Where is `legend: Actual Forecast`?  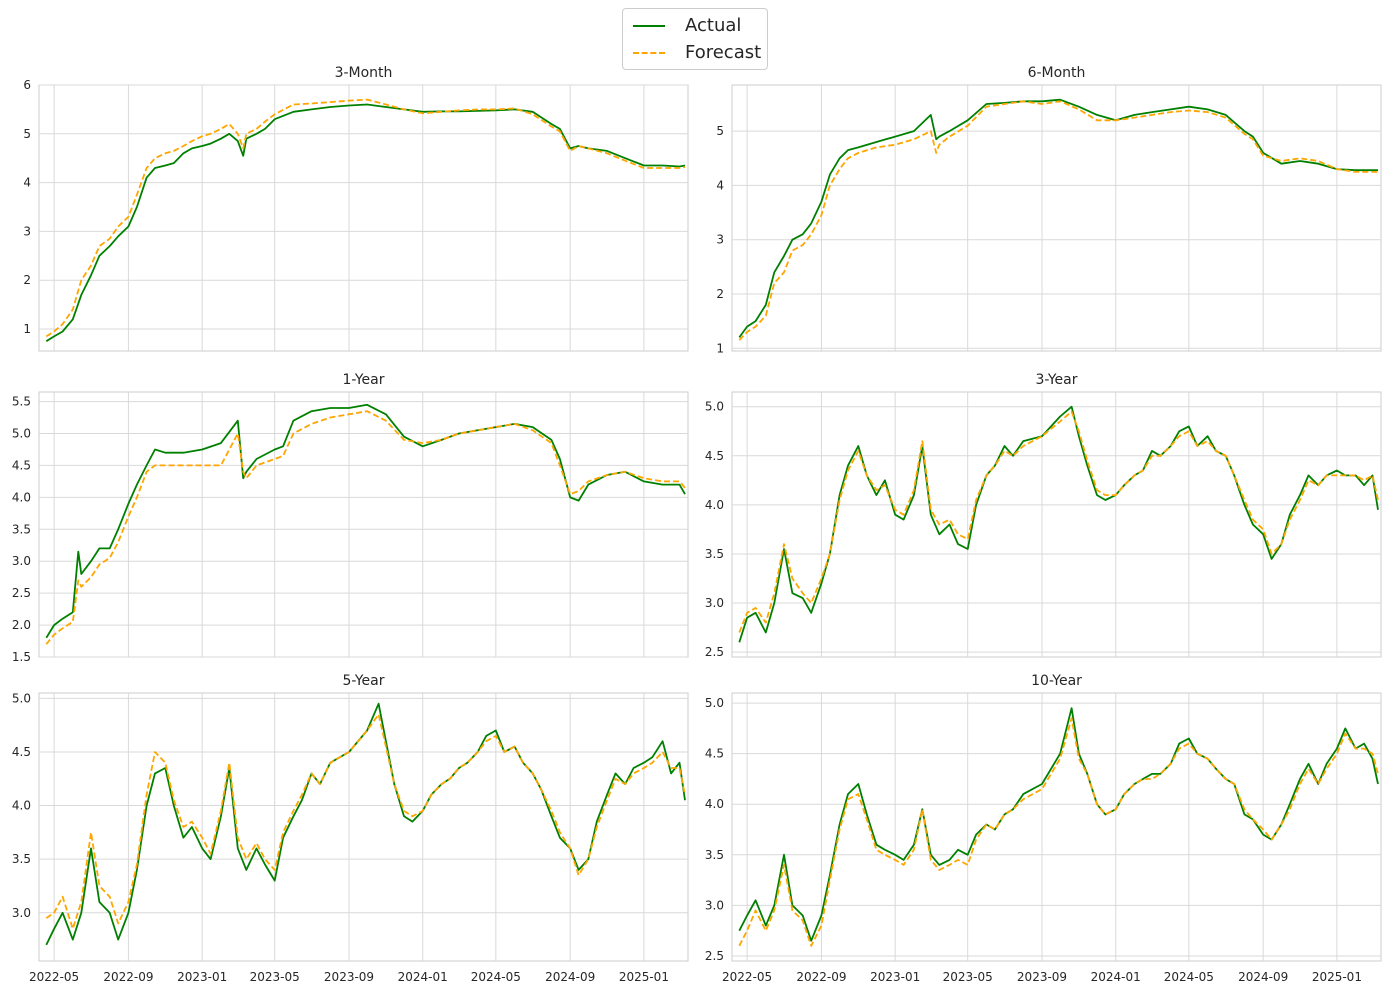
legend: Actual Forecast is located at coordinates (695, 39).